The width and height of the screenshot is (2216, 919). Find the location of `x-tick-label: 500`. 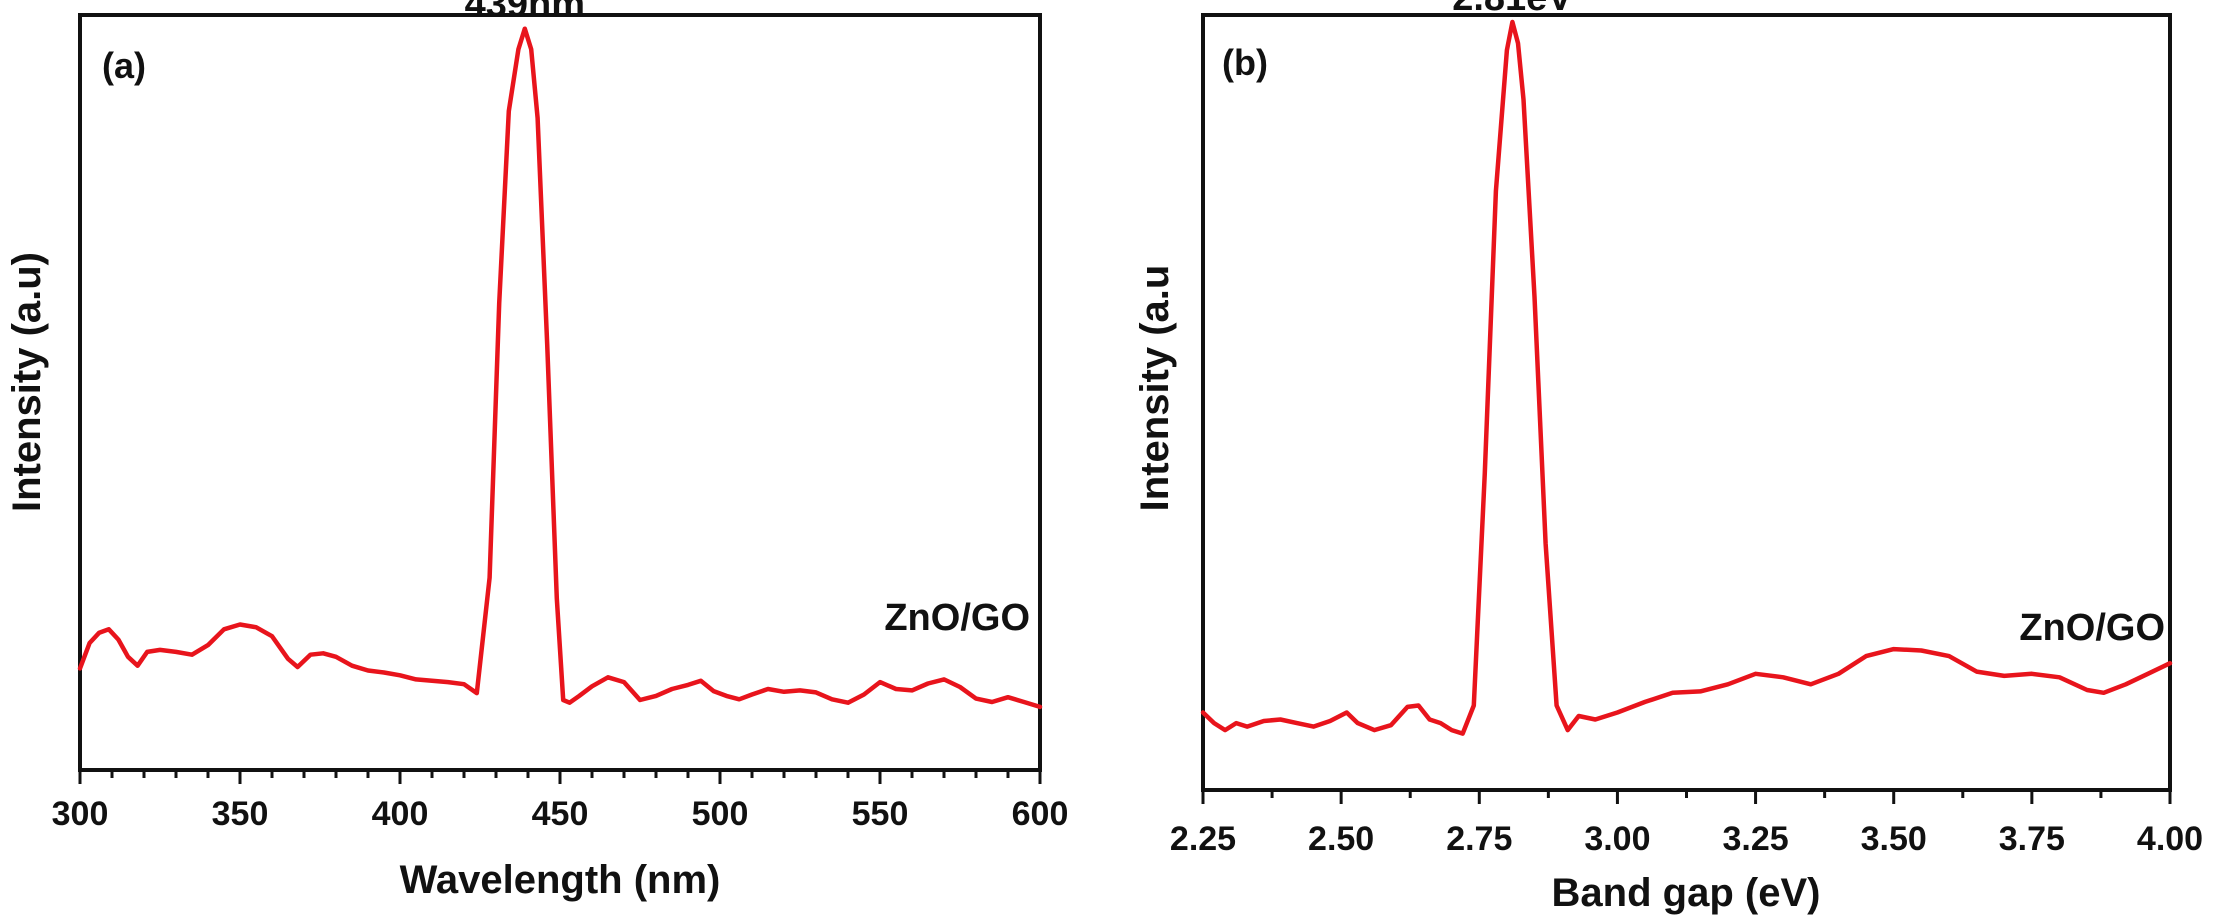

x-tick-label: 500 is located at coordinates (720, 814).